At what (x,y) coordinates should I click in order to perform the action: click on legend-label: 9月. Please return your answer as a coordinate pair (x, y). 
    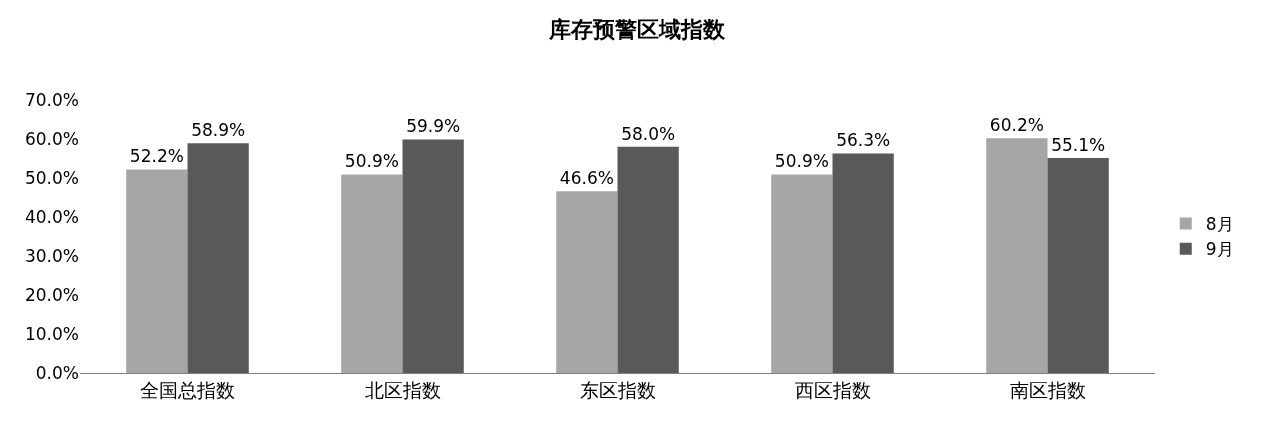
    Looking at the image, I should click on (1219, 249).